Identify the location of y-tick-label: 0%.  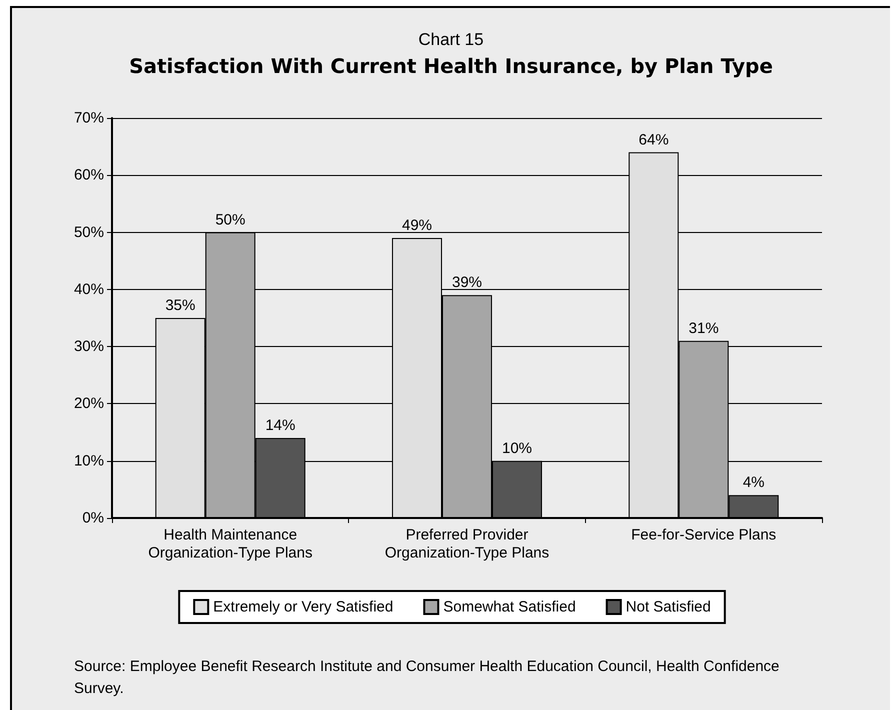
(93, 518).